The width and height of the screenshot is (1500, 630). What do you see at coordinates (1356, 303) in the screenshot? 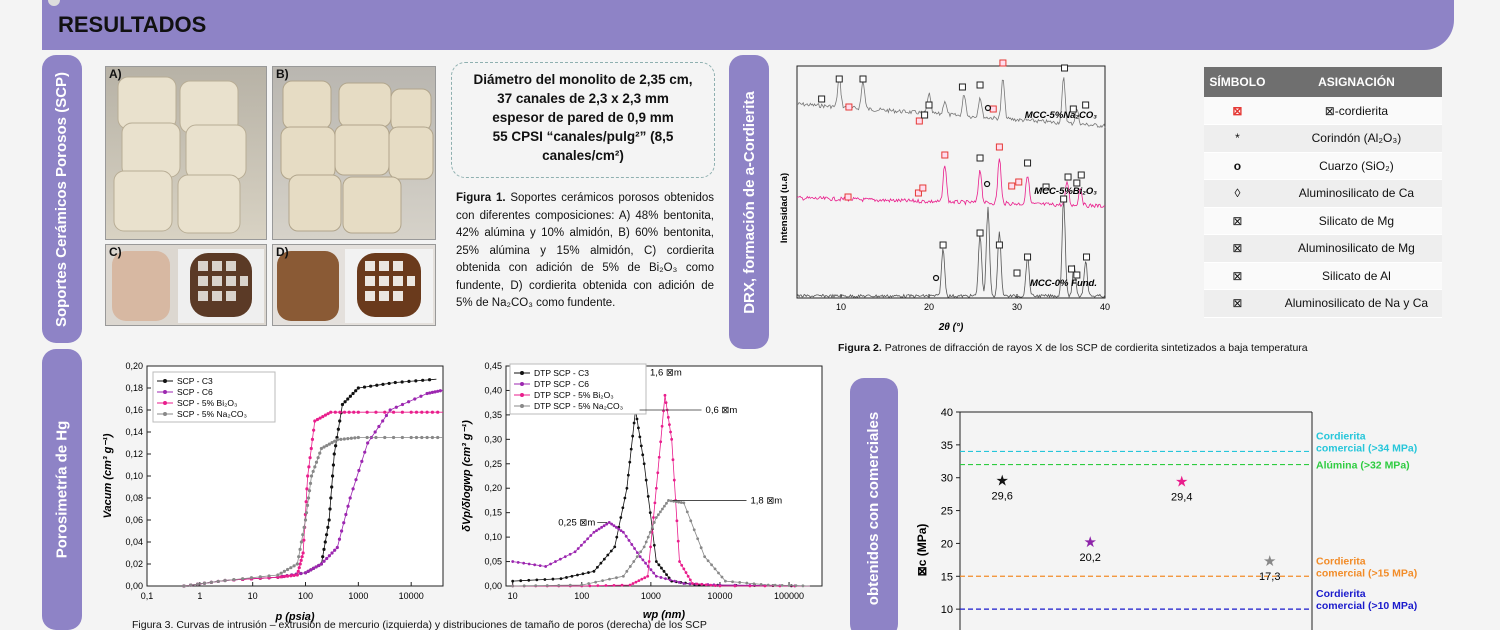
I see `assignment-cell: Aluminosilicato de Na y Ca` at bounding box center [1356, 303].